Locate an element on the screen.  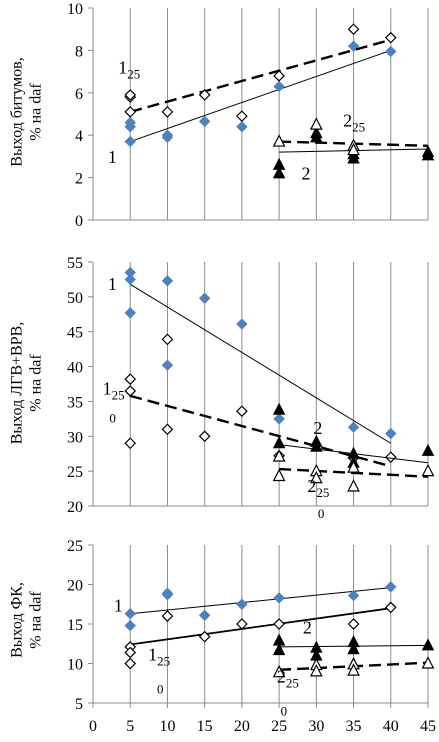
x-tick-label: 5 is located at coordinates (130, 726).